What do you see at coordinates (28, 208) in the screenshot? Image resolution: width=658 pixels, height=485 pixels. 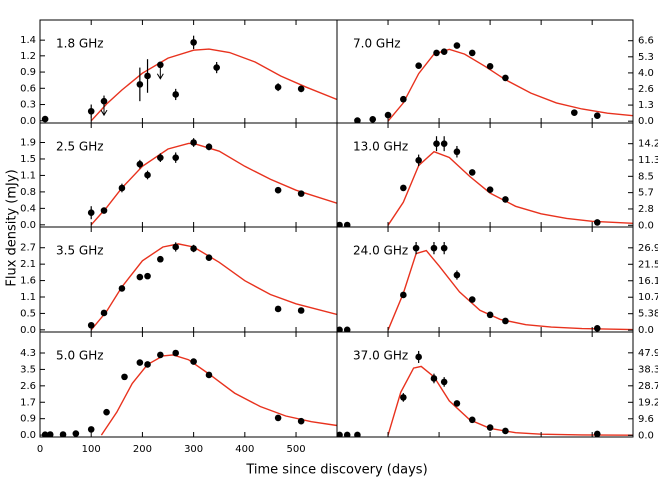 I see `y-tick-label: 0.4` at bounding box center [28, 208].